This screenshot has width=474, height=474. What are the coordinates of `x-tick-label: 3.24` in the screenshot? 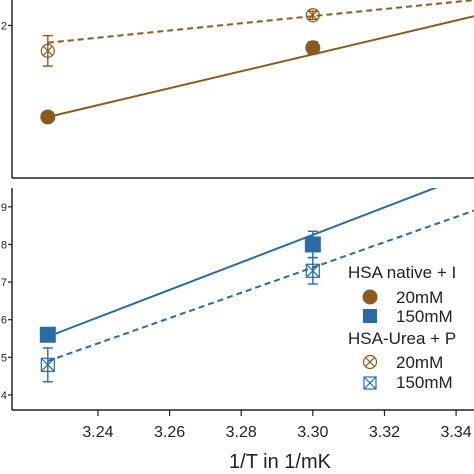 It's located at (97, 432).